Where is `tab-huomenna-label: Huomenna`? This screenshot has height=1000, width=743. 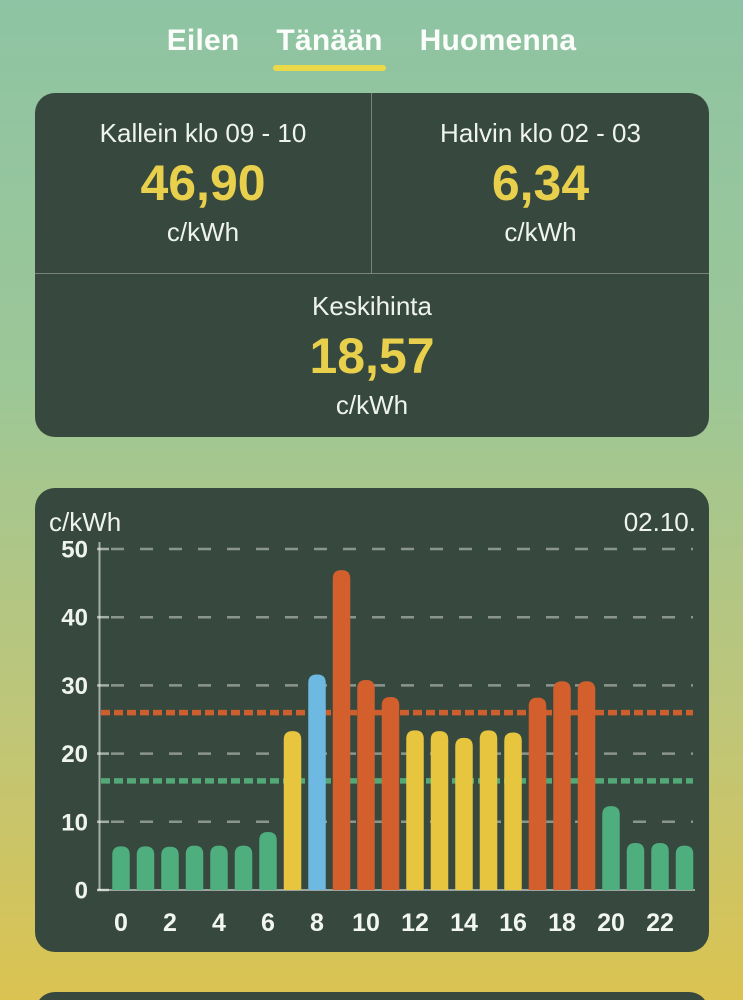 tab-huomenna-label: Huomenna is located at coordinates (498, 40).